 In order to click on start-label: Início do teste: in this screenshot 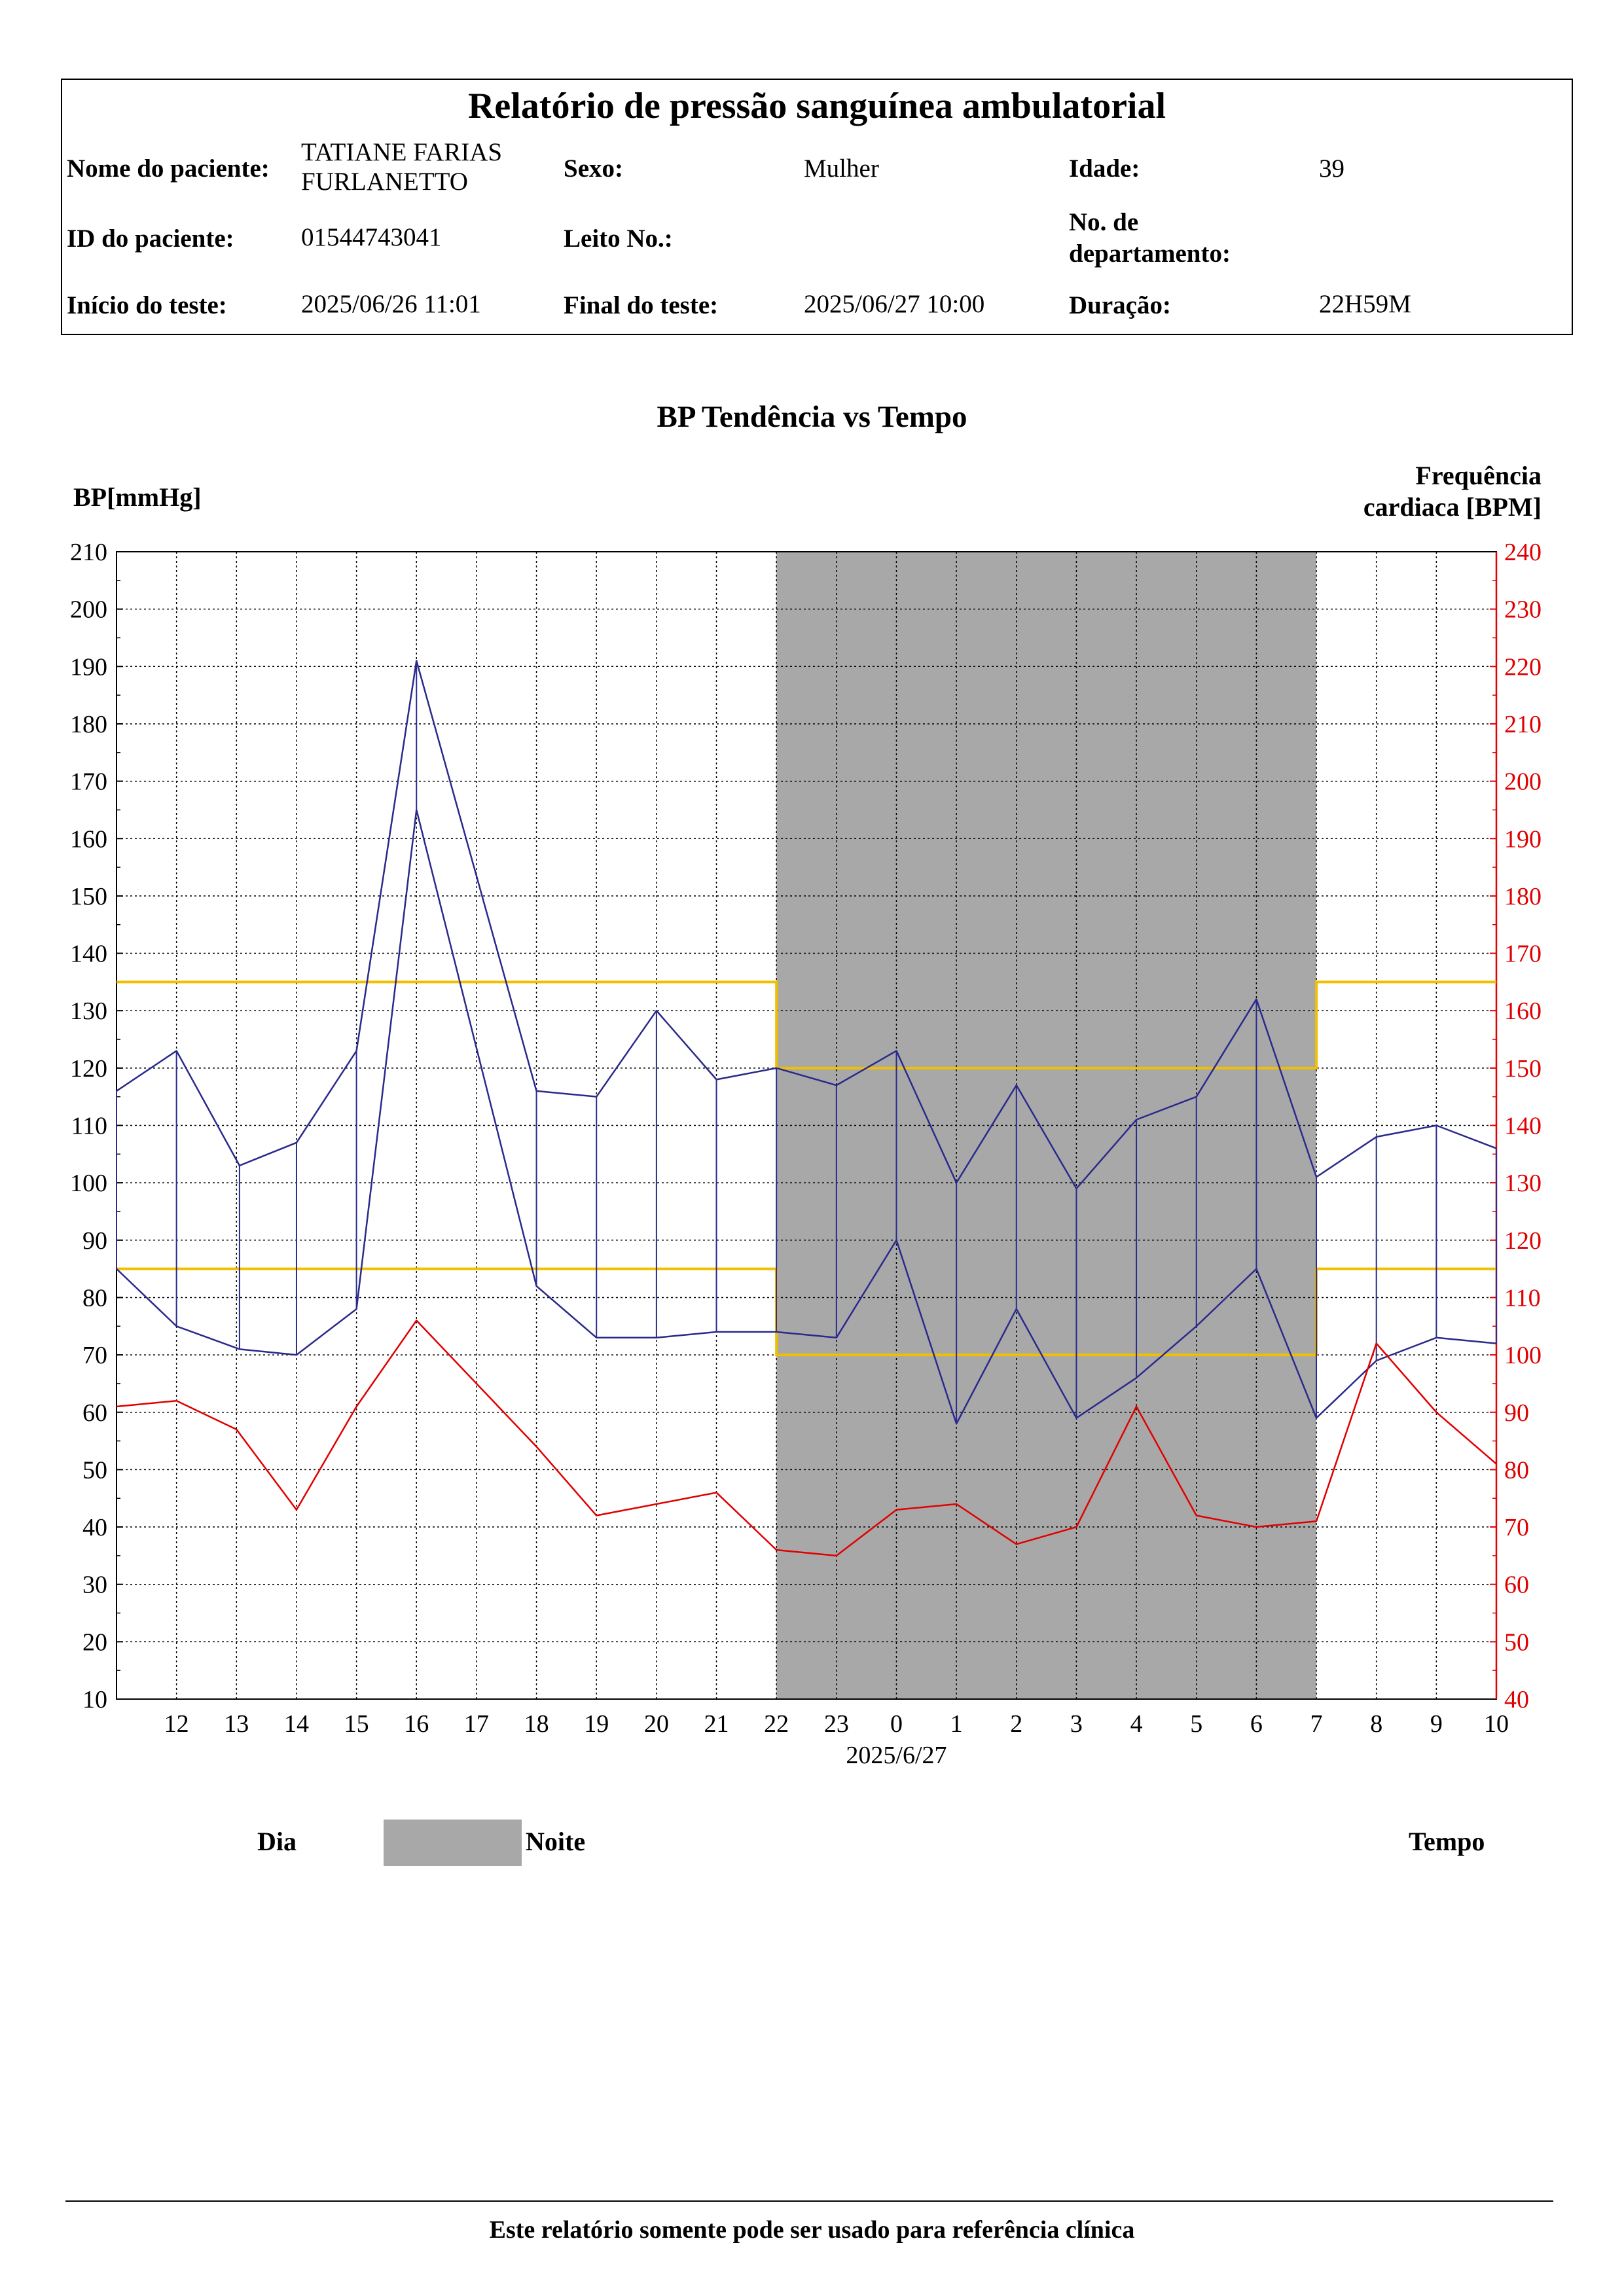, I will do `click(147, 305)`.